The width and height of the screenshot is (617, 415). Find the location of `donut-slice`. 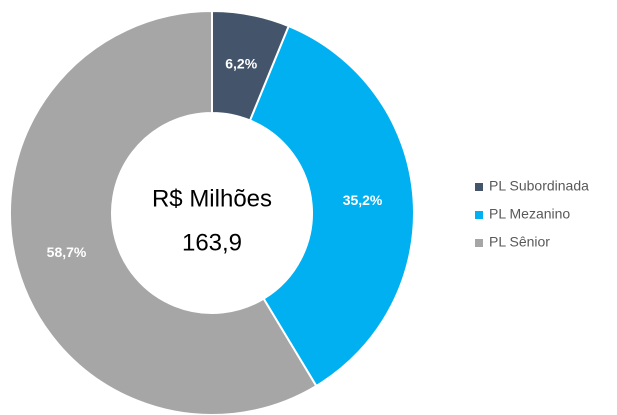

donut-slice is located at coordinates (250, 65).